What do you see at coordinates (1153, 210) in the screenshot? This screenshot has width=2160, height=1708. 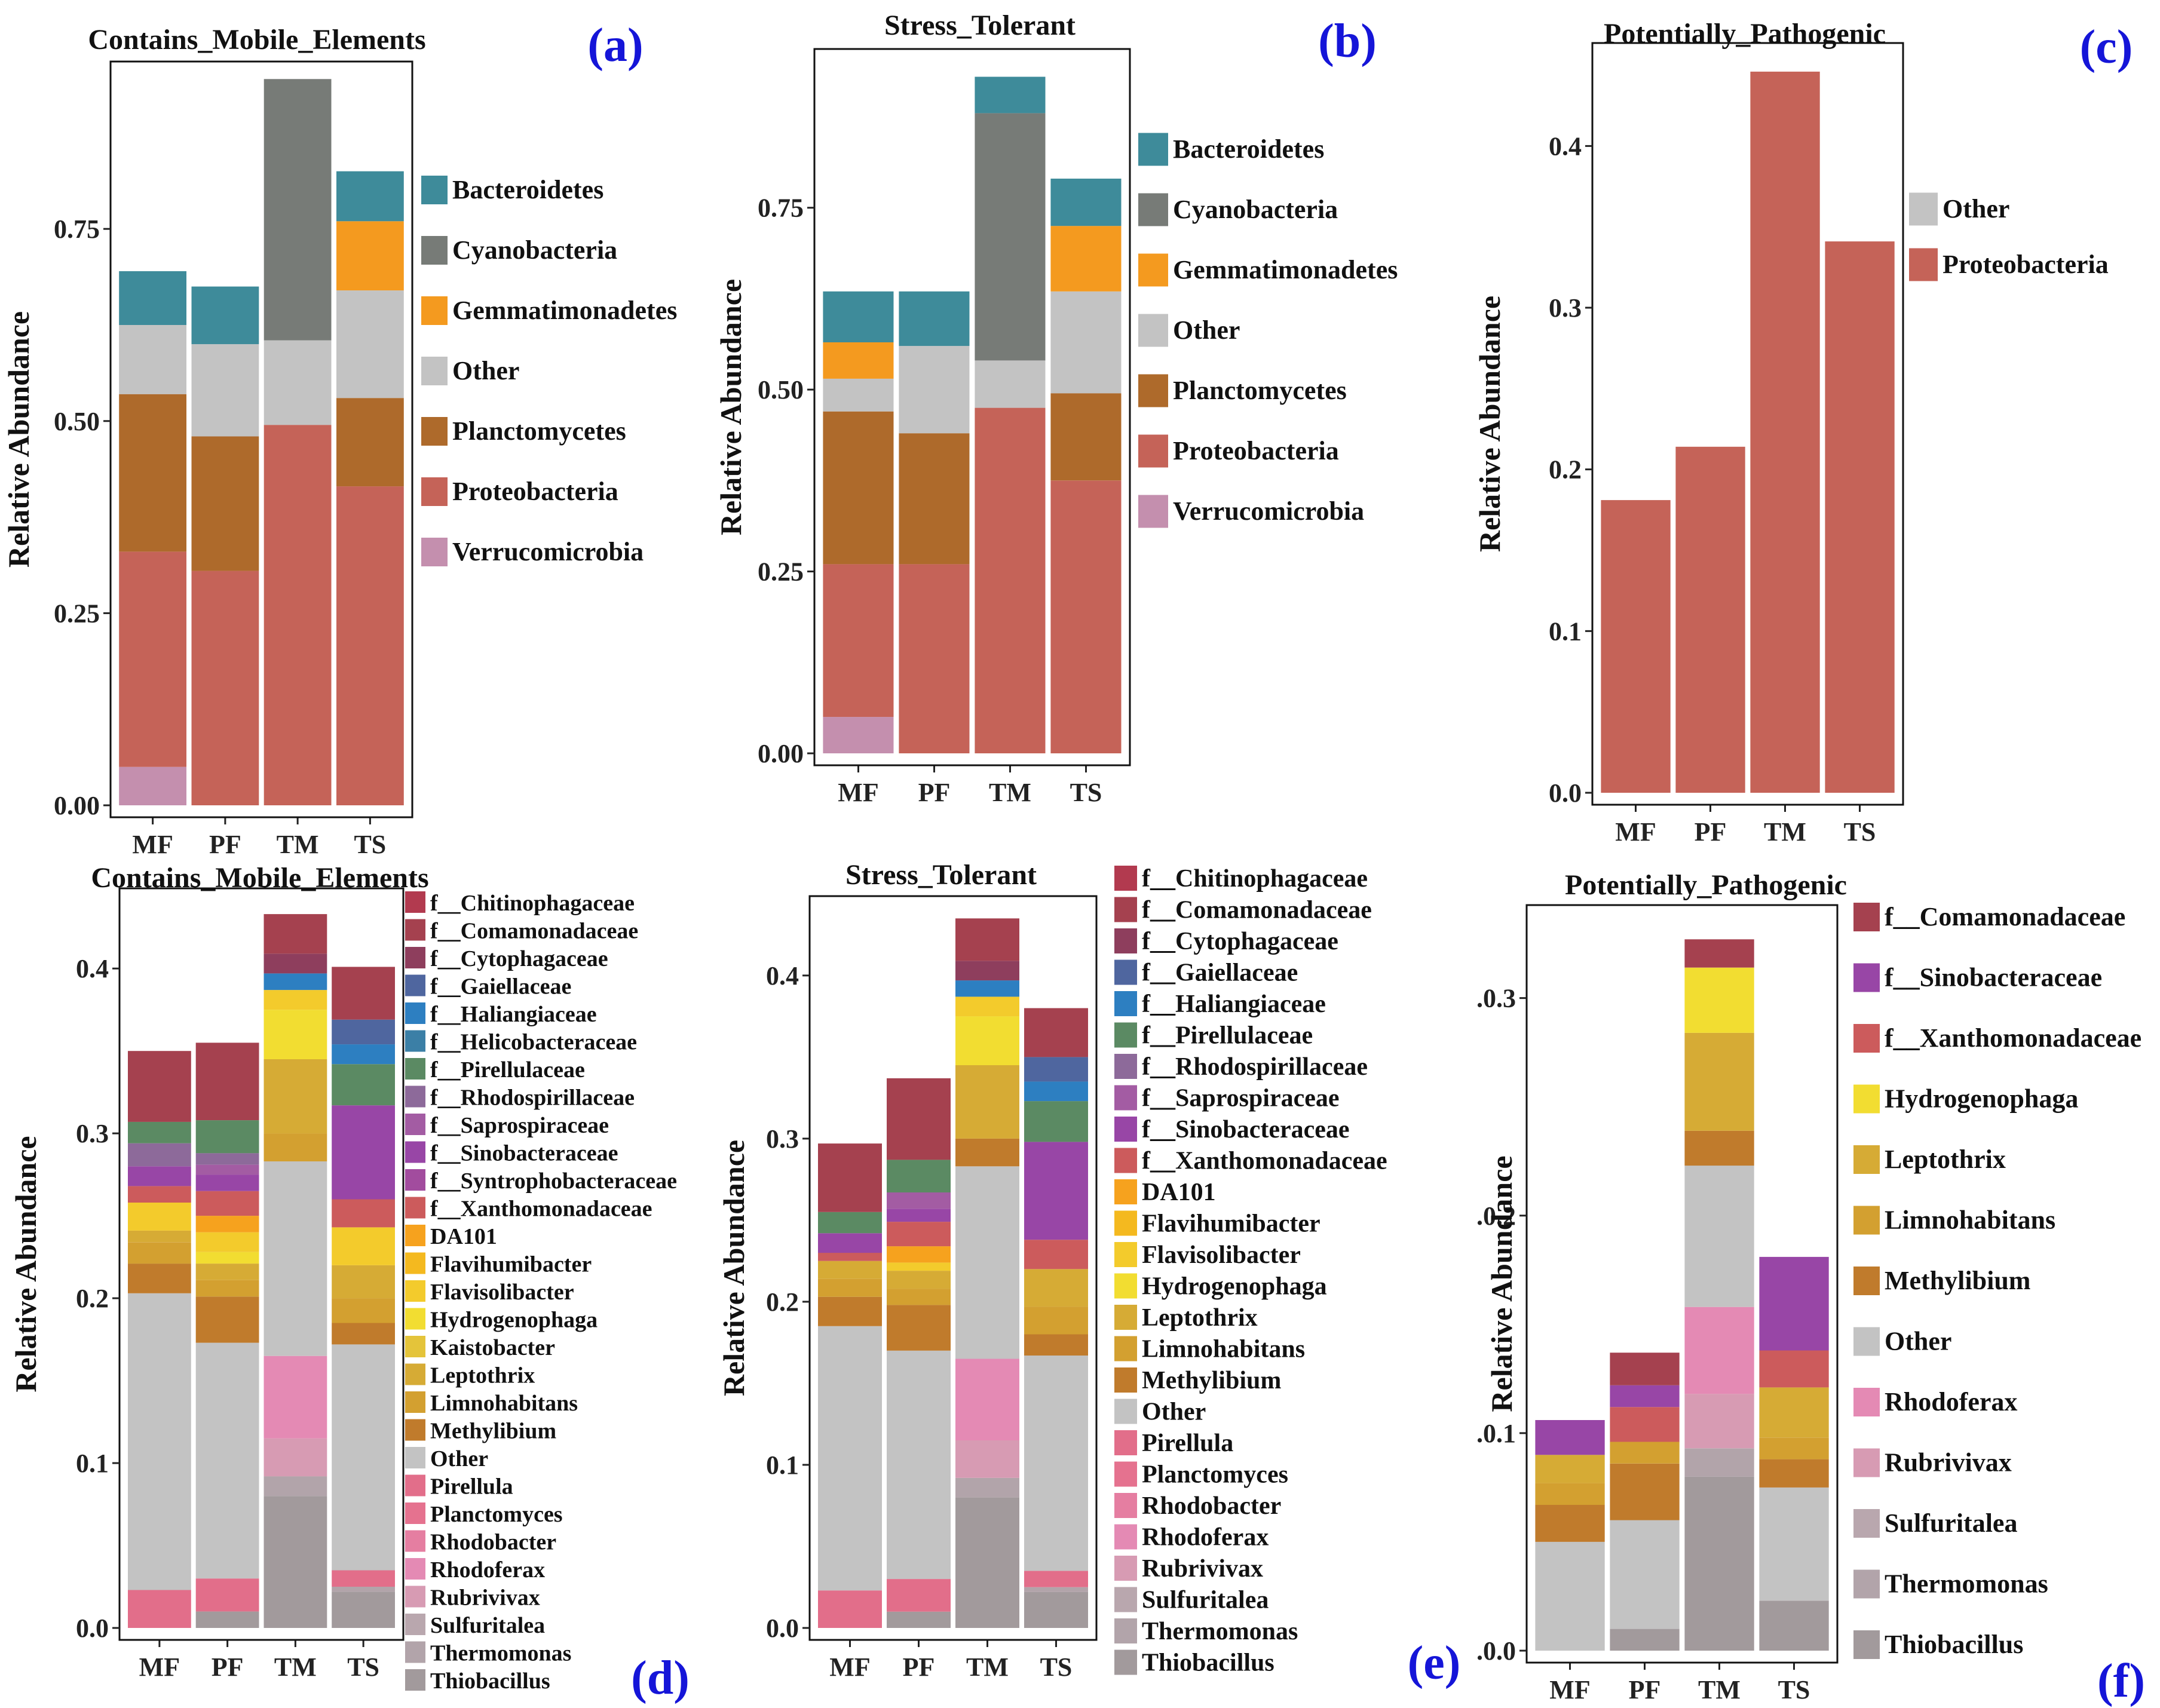 I see `legend-swatch-cyanobacteria` at bounding box center [1153, 210].